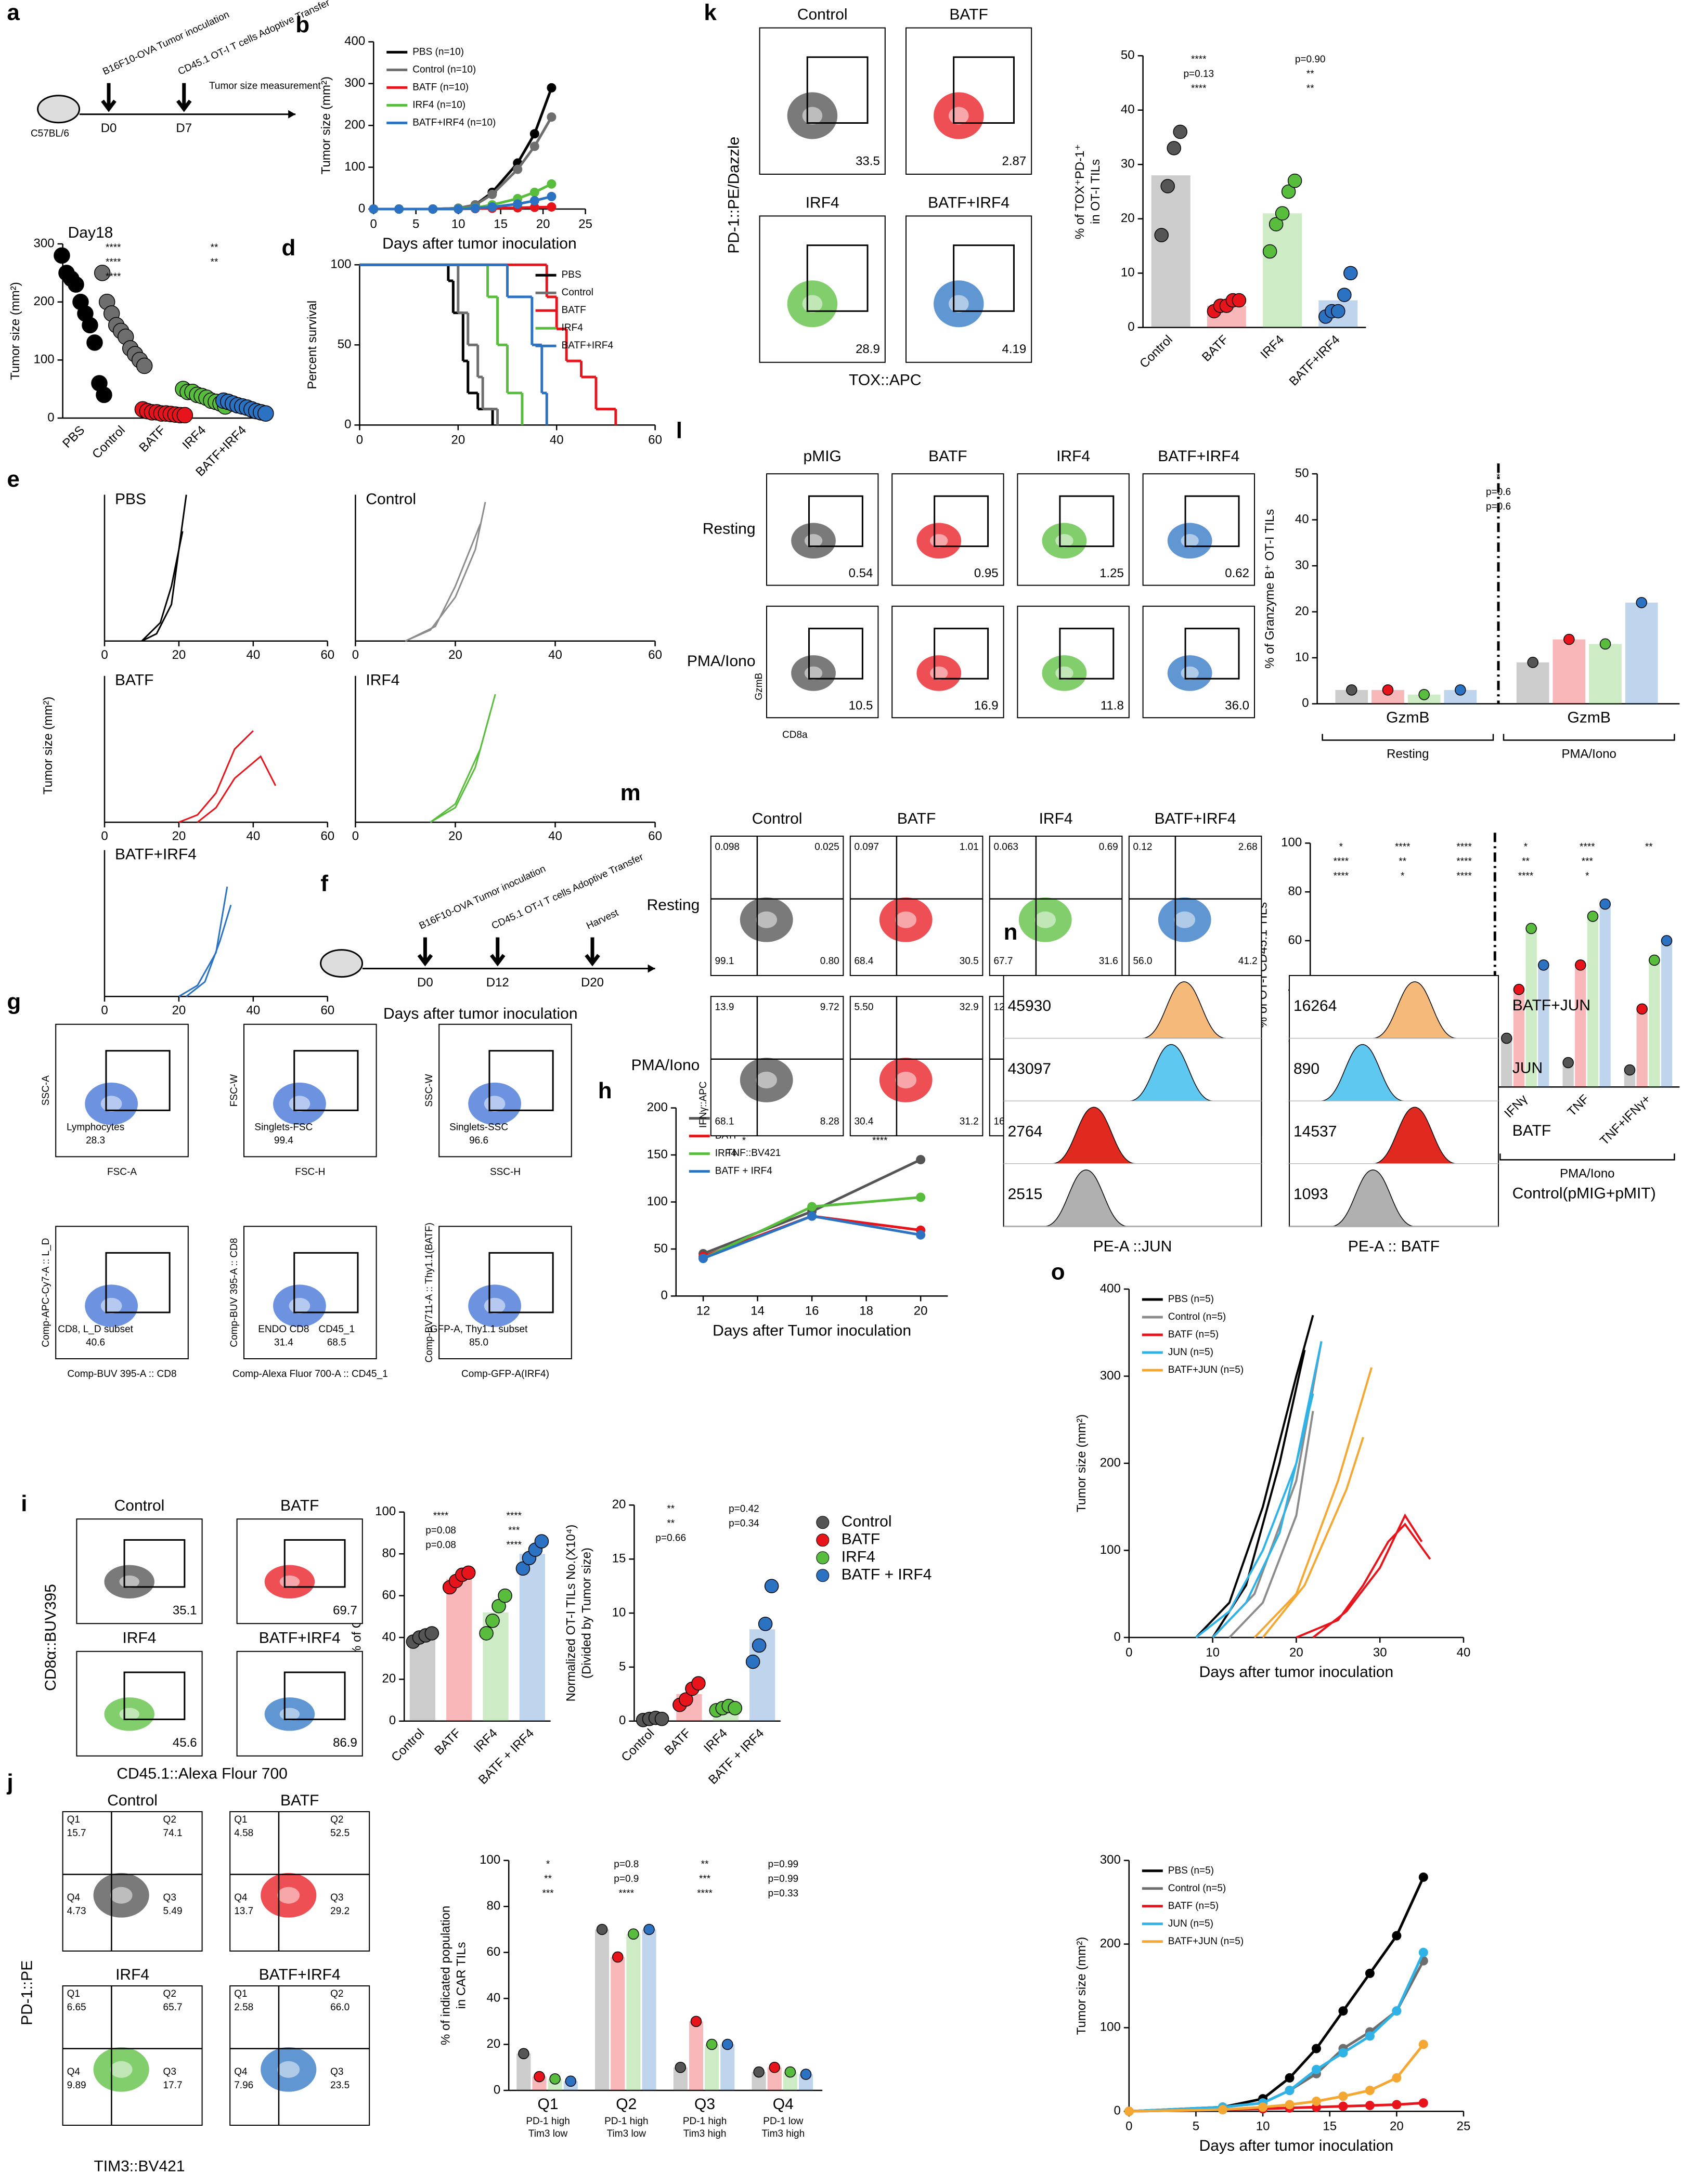 The height and width of the screenshot is (2184, 1708). I want to click on x-tick-label: 25, so click(585, 224).